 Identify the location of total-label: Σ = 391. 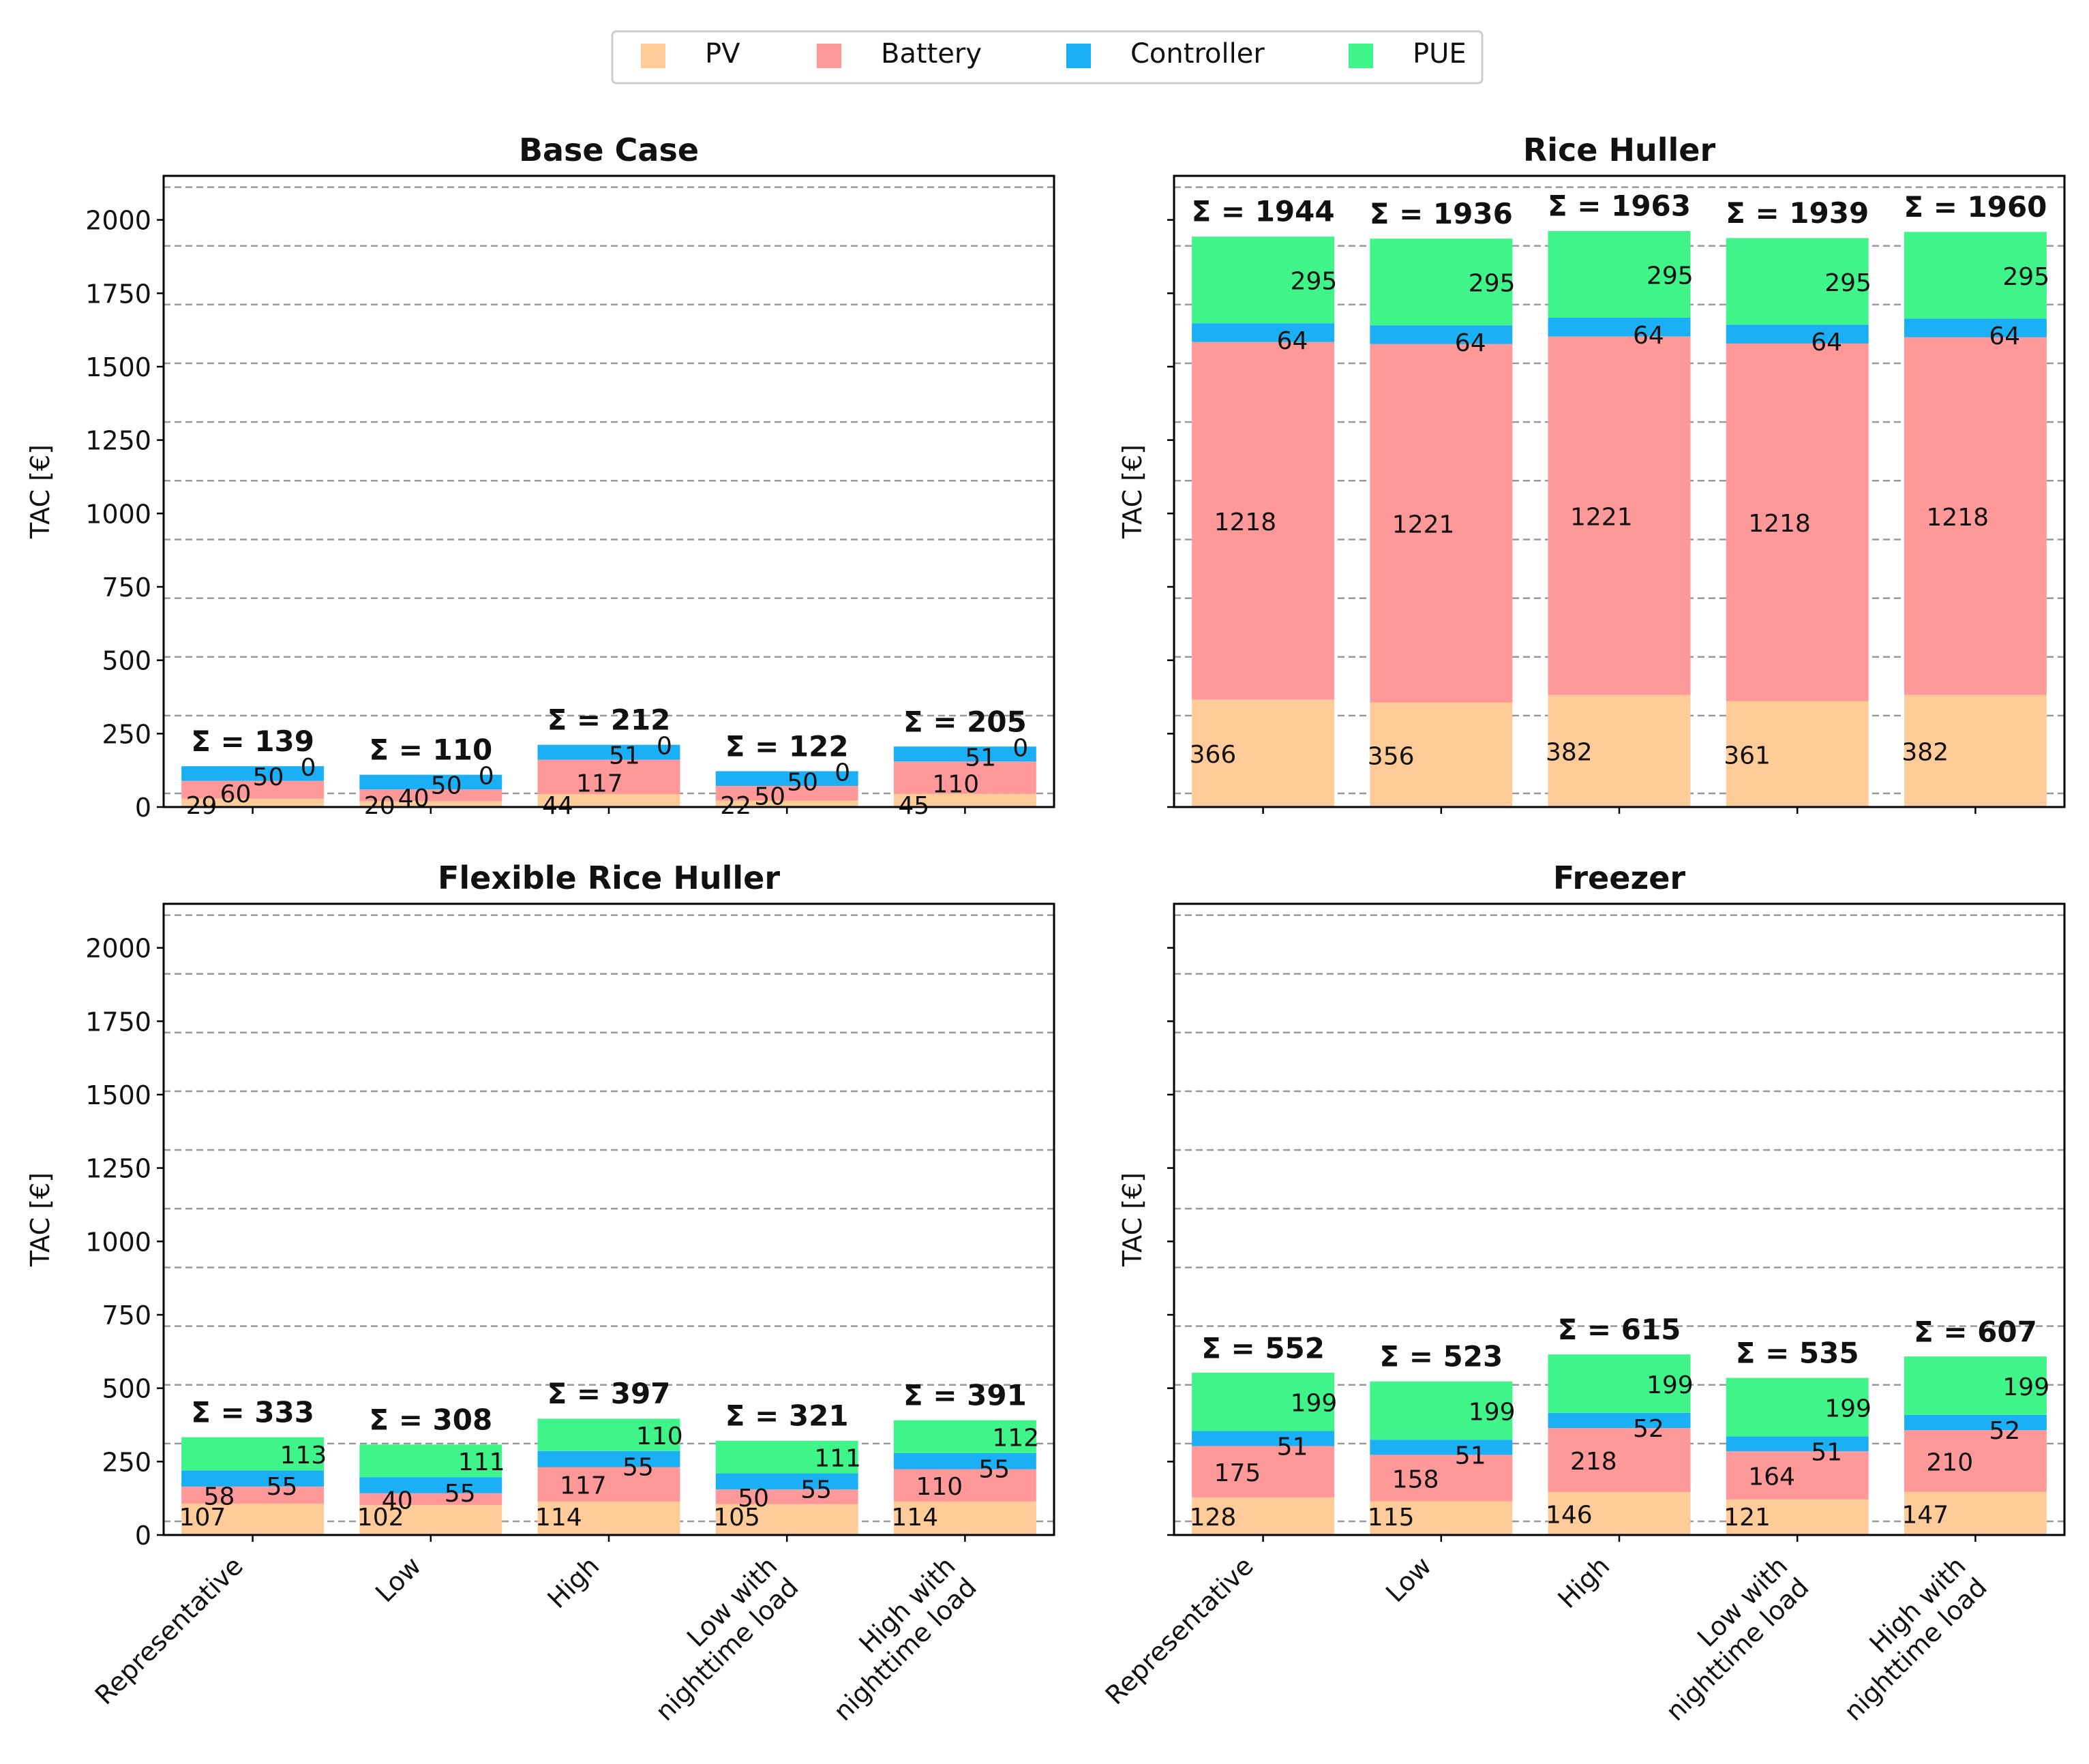
(965, 1395).